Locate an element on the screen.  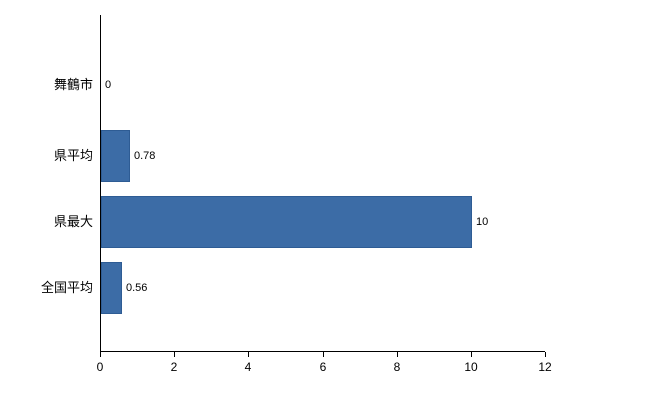
value-label: 0 is located at coordinates (108, 85).